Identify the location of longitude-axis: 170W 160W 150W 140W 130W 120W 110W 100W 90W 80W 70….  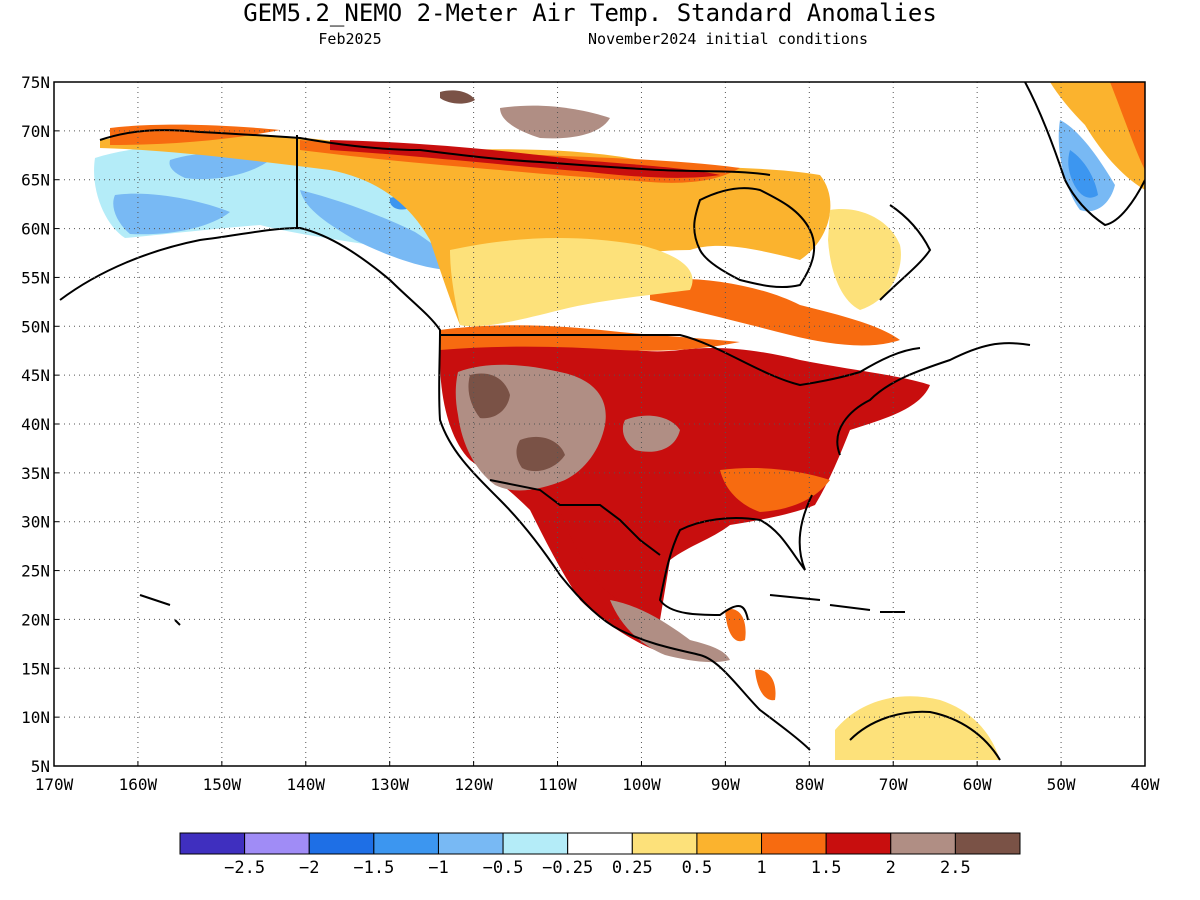
(597, 777).